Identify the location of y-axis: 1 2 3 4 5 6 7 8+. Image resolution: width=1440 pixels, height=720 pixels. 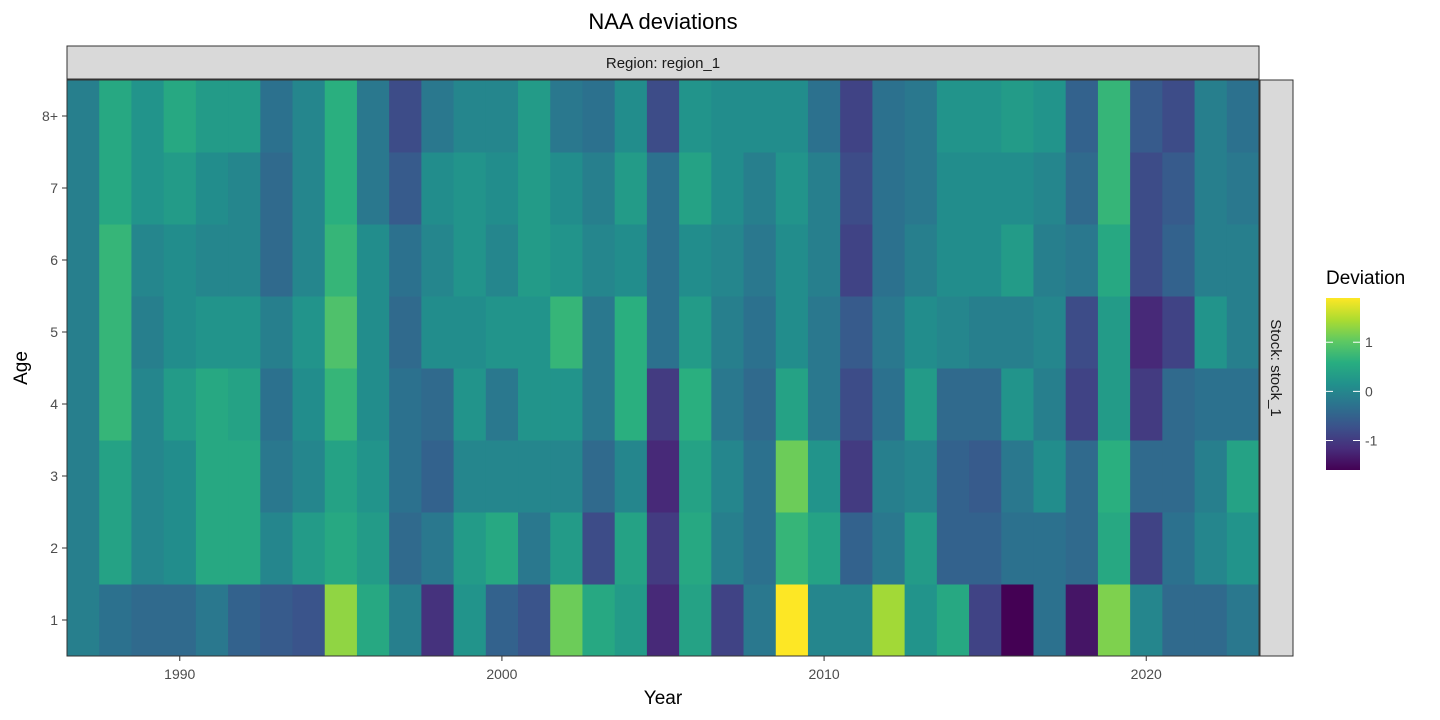
(54, 368).